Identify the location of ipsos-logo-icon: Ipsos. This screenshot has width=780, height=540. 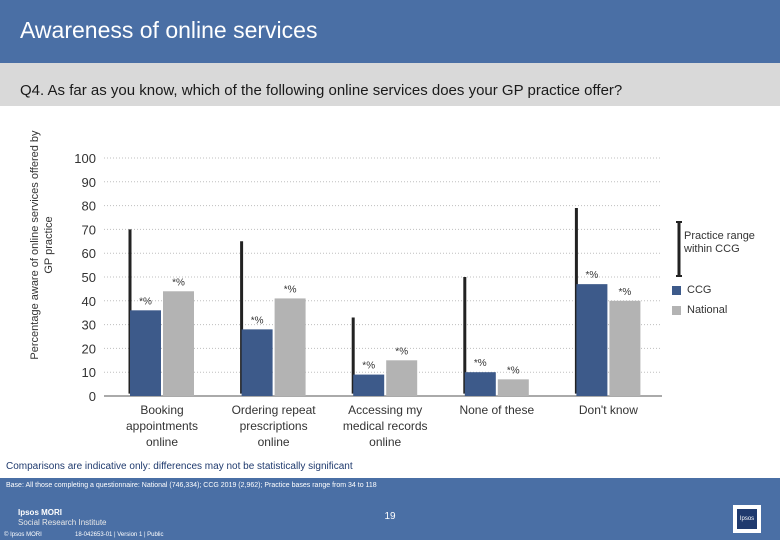
(747, 519).